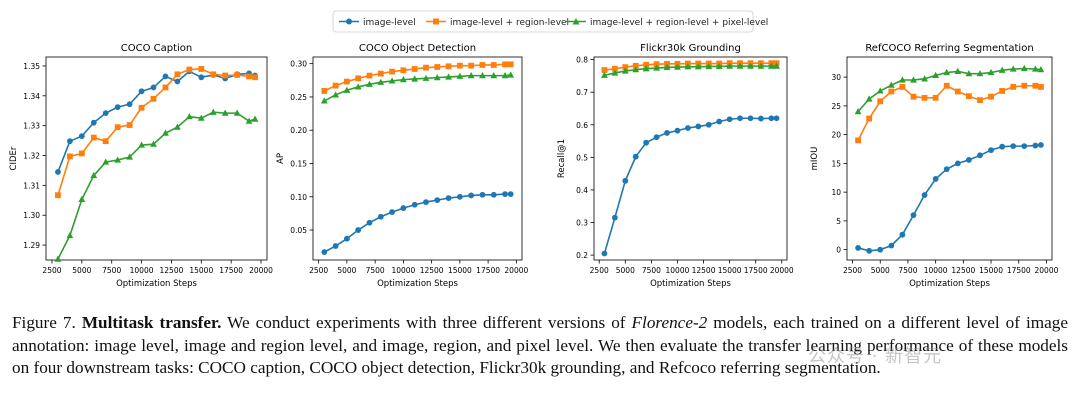 This screenshot has width=1080, height=413. What do you see at coordinates (156, 132) in the screenshot?
I see `series-line-image-level-region-level` at bounding box center [156, 132].